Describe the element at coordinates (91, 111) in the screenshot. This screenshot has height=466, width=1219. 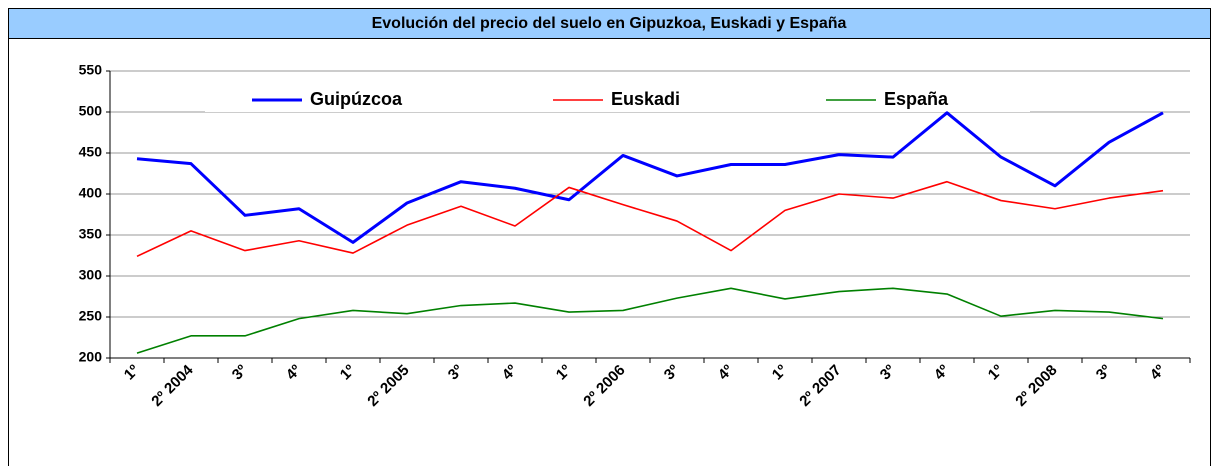
I see `y-tick-label: 500` at that location.